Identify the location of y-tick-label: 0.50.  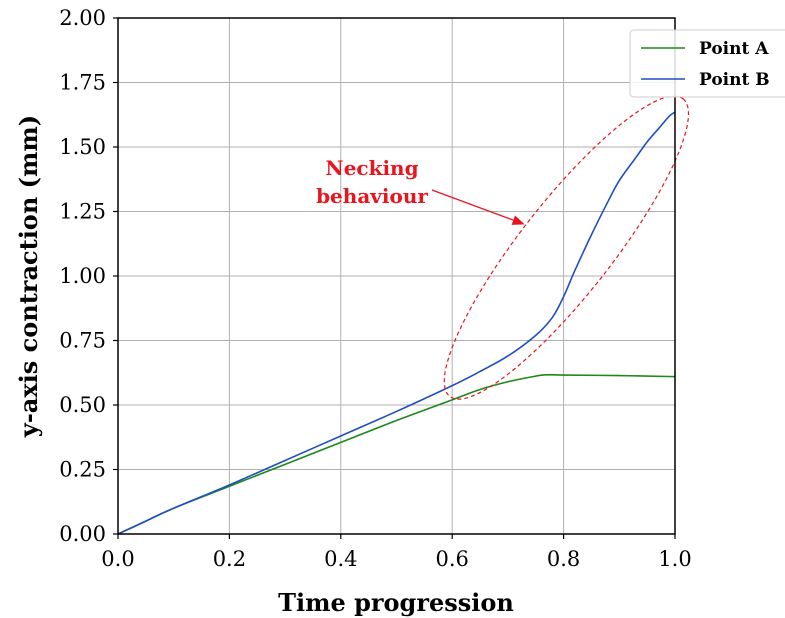
(82, 405).